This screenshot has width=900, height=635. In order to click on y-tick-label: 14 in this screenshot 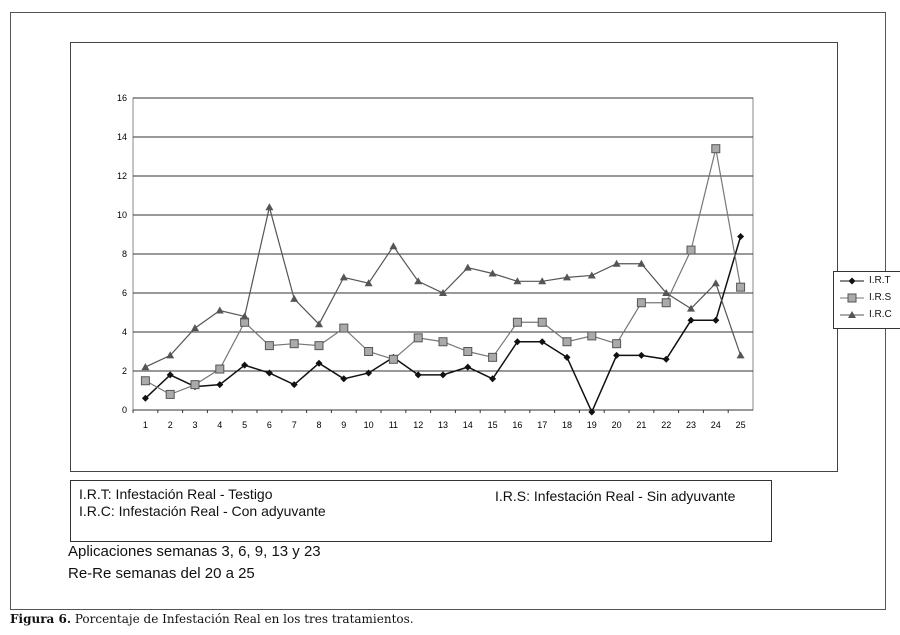, I will do `click(122, 137)`.